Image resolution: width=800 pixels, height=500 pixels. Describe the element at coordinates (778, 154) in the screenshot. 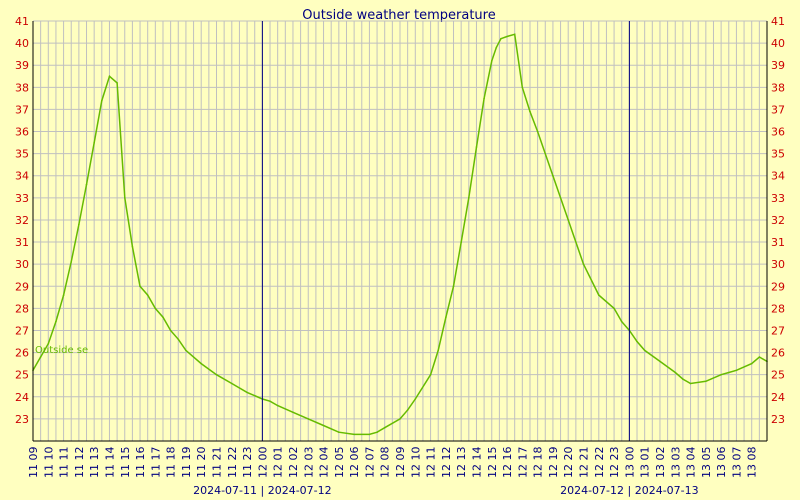

I see `y-tick-label-right: 35` at that location.